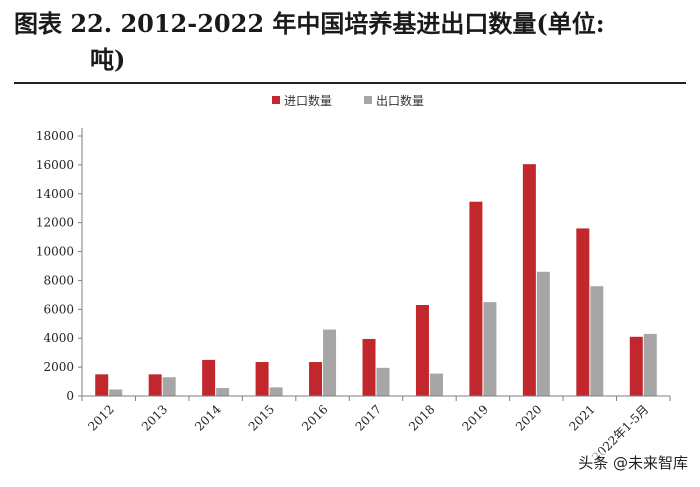 The height and width of the screenshot is (487, 700). Describe the element at coordinates (636, 366) in the screenshot. I see `bar-import-2022年1-5月` at that location.